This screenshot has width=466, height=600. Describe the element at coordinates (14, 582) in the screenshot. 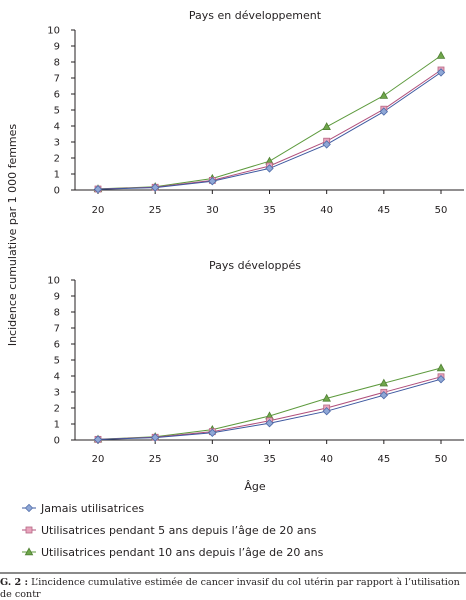

I see `caption-label: G. 2 :` at that location.